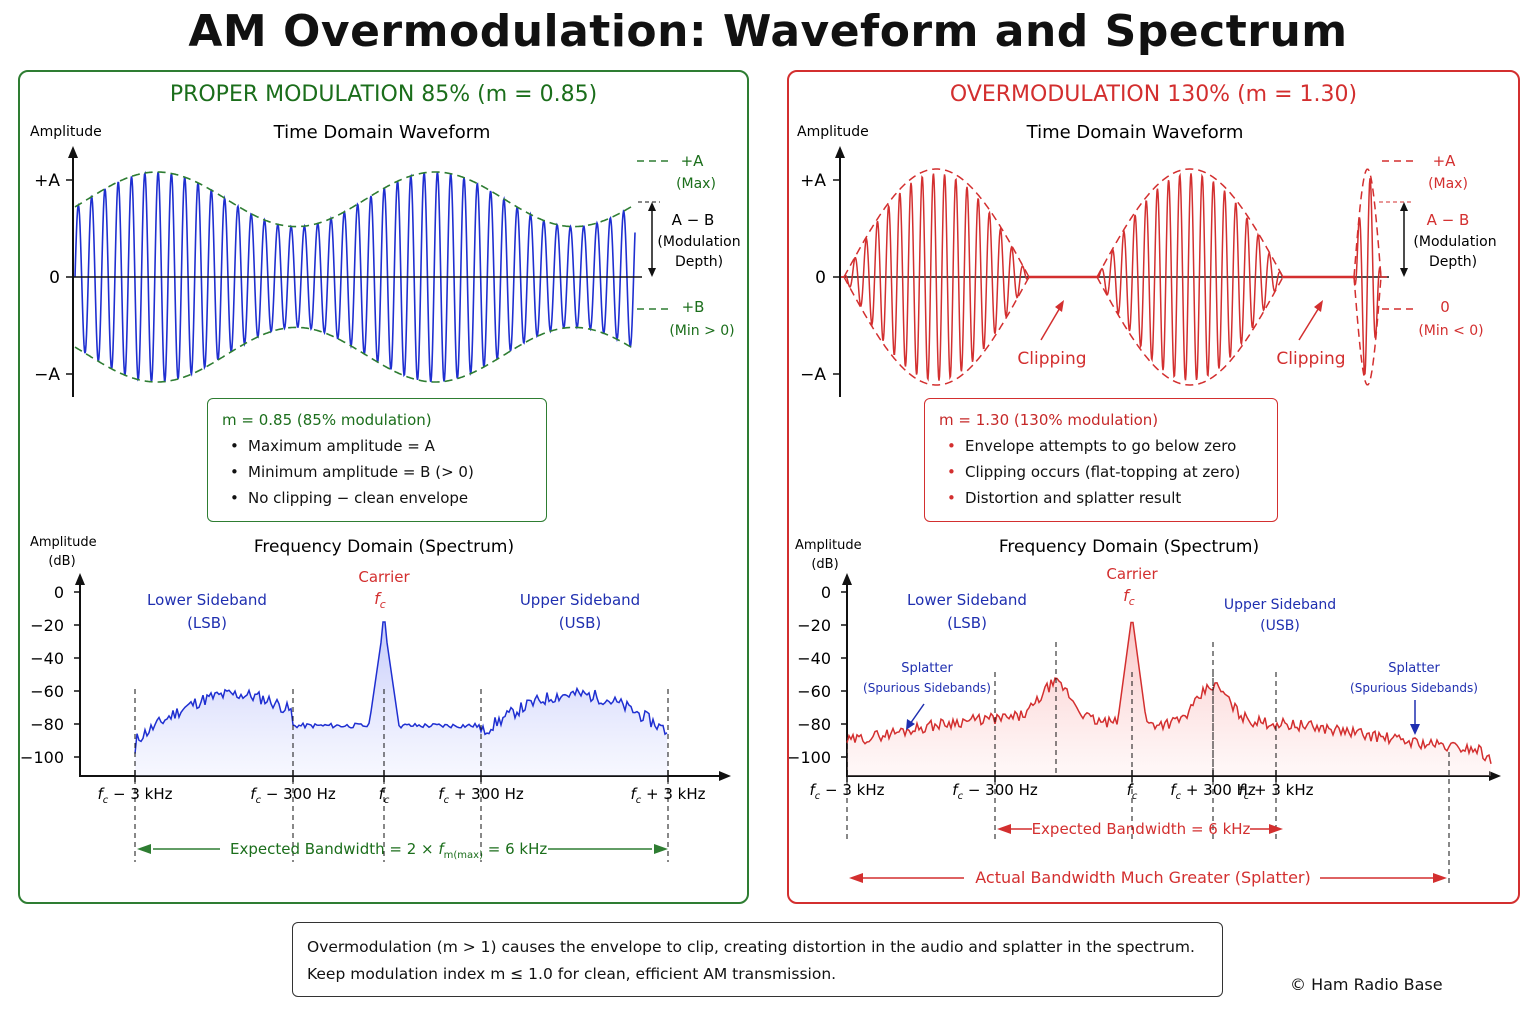  Describe the element at coordinates (50, 675) in the screenshot. I see `proper-db-ticks: 0 −20 −40 −60 −80 −100` at that location.